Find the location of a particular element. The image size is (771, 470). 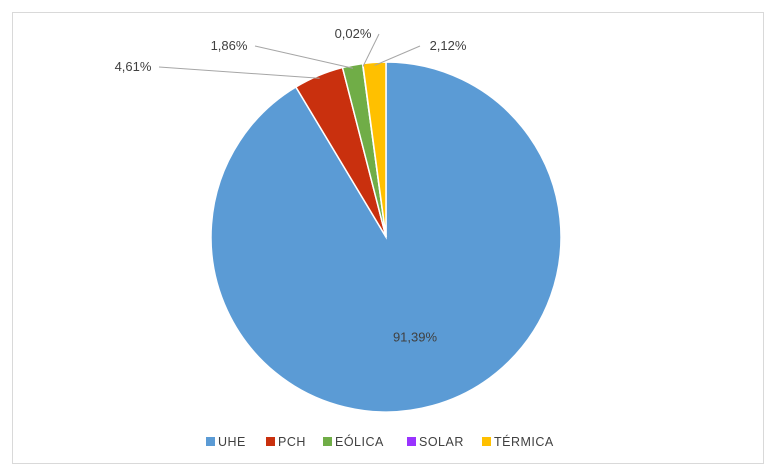

legend-swatch-solar is located at coordinates (411, 441).